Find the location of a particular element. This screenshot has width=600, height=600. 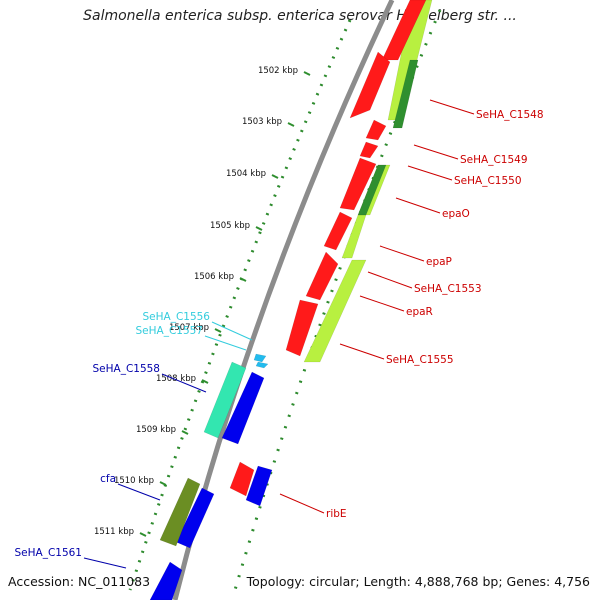

gene-label: cfa is located at coordinates (108, 479).